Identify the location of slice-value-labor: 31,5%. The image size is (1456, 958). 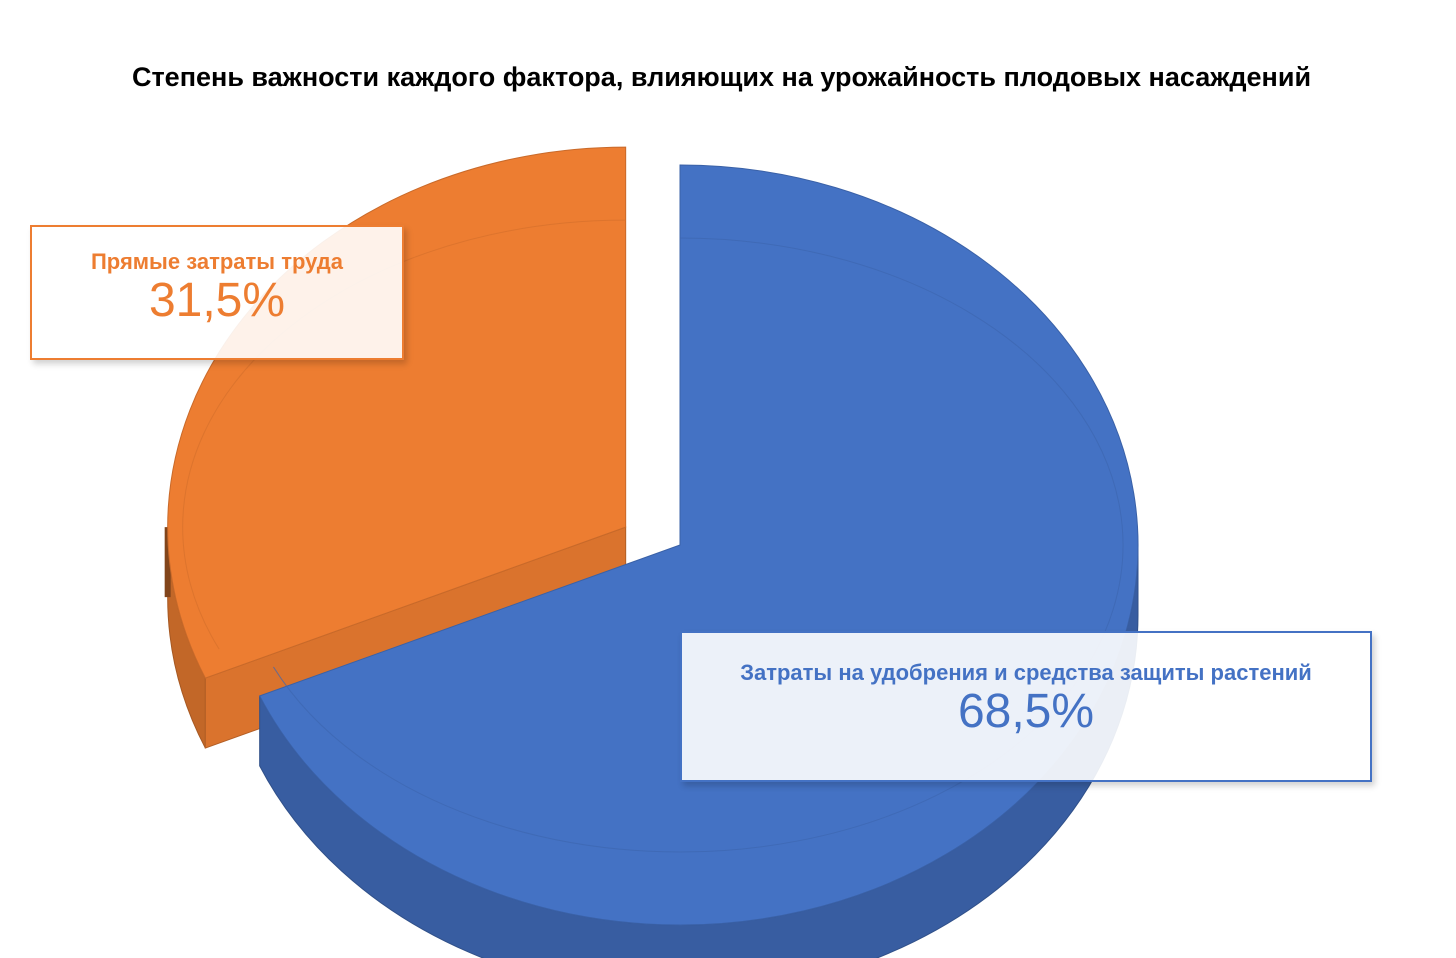
(217, 300).